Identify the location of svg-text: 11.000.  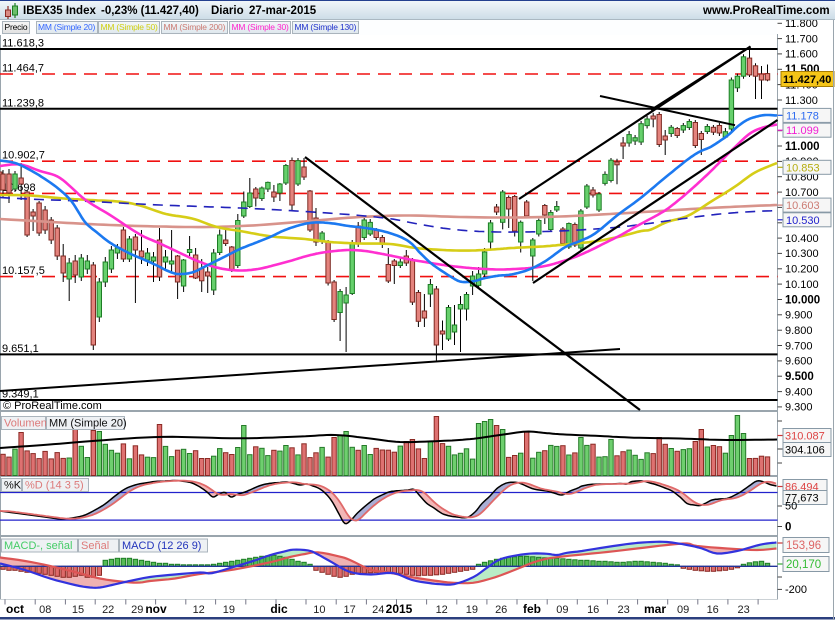
(802, 147).